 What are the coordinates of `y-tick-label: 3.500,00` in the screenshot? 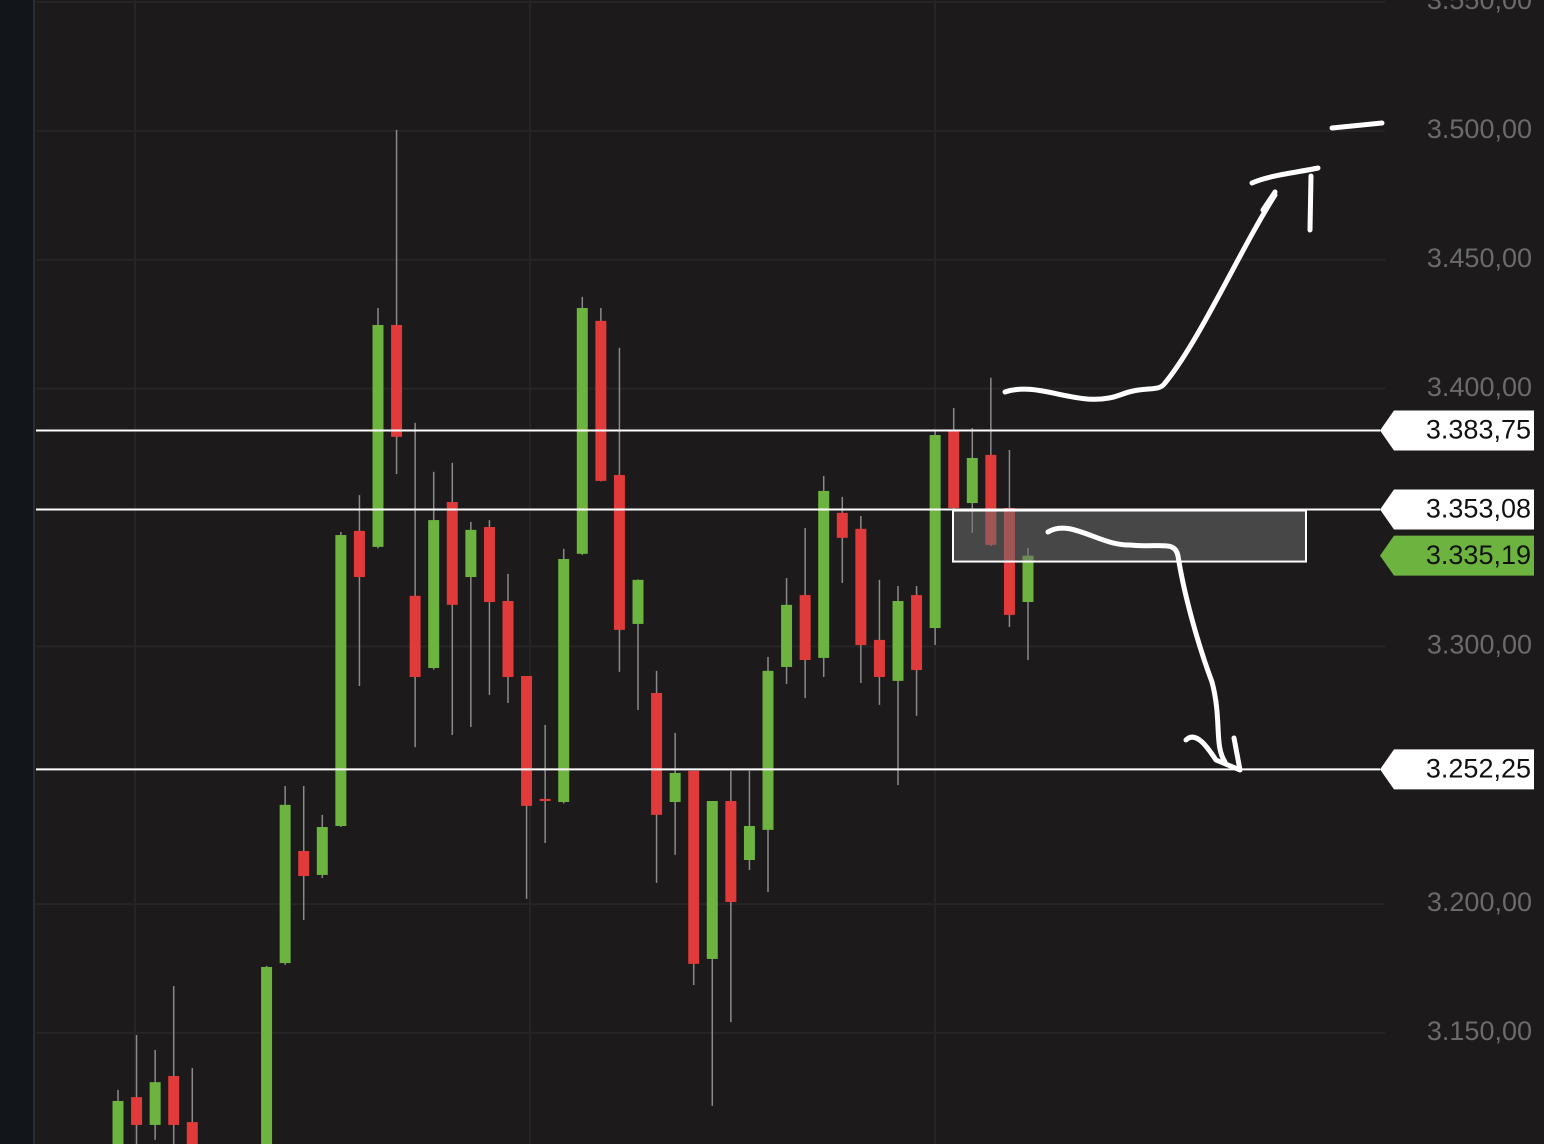 It's located at (1479, 129).